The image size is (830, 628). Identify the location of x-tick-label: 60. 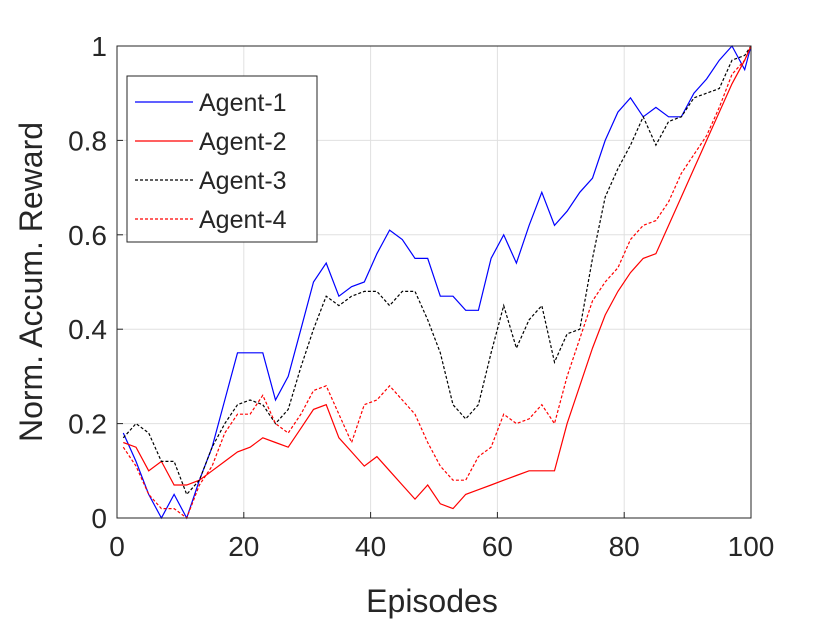
(497, 546).